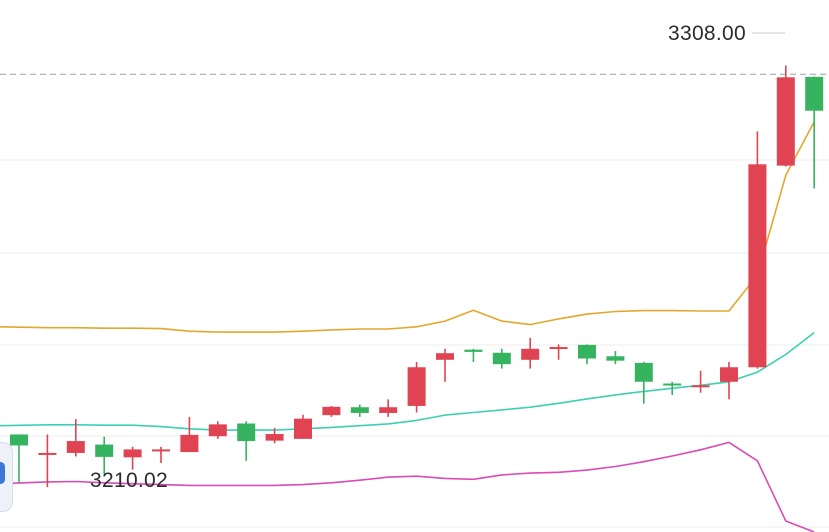  Describe the element at coordinates (2, 473) in the screenshot. I see `drawer-grip-icon` at that location.